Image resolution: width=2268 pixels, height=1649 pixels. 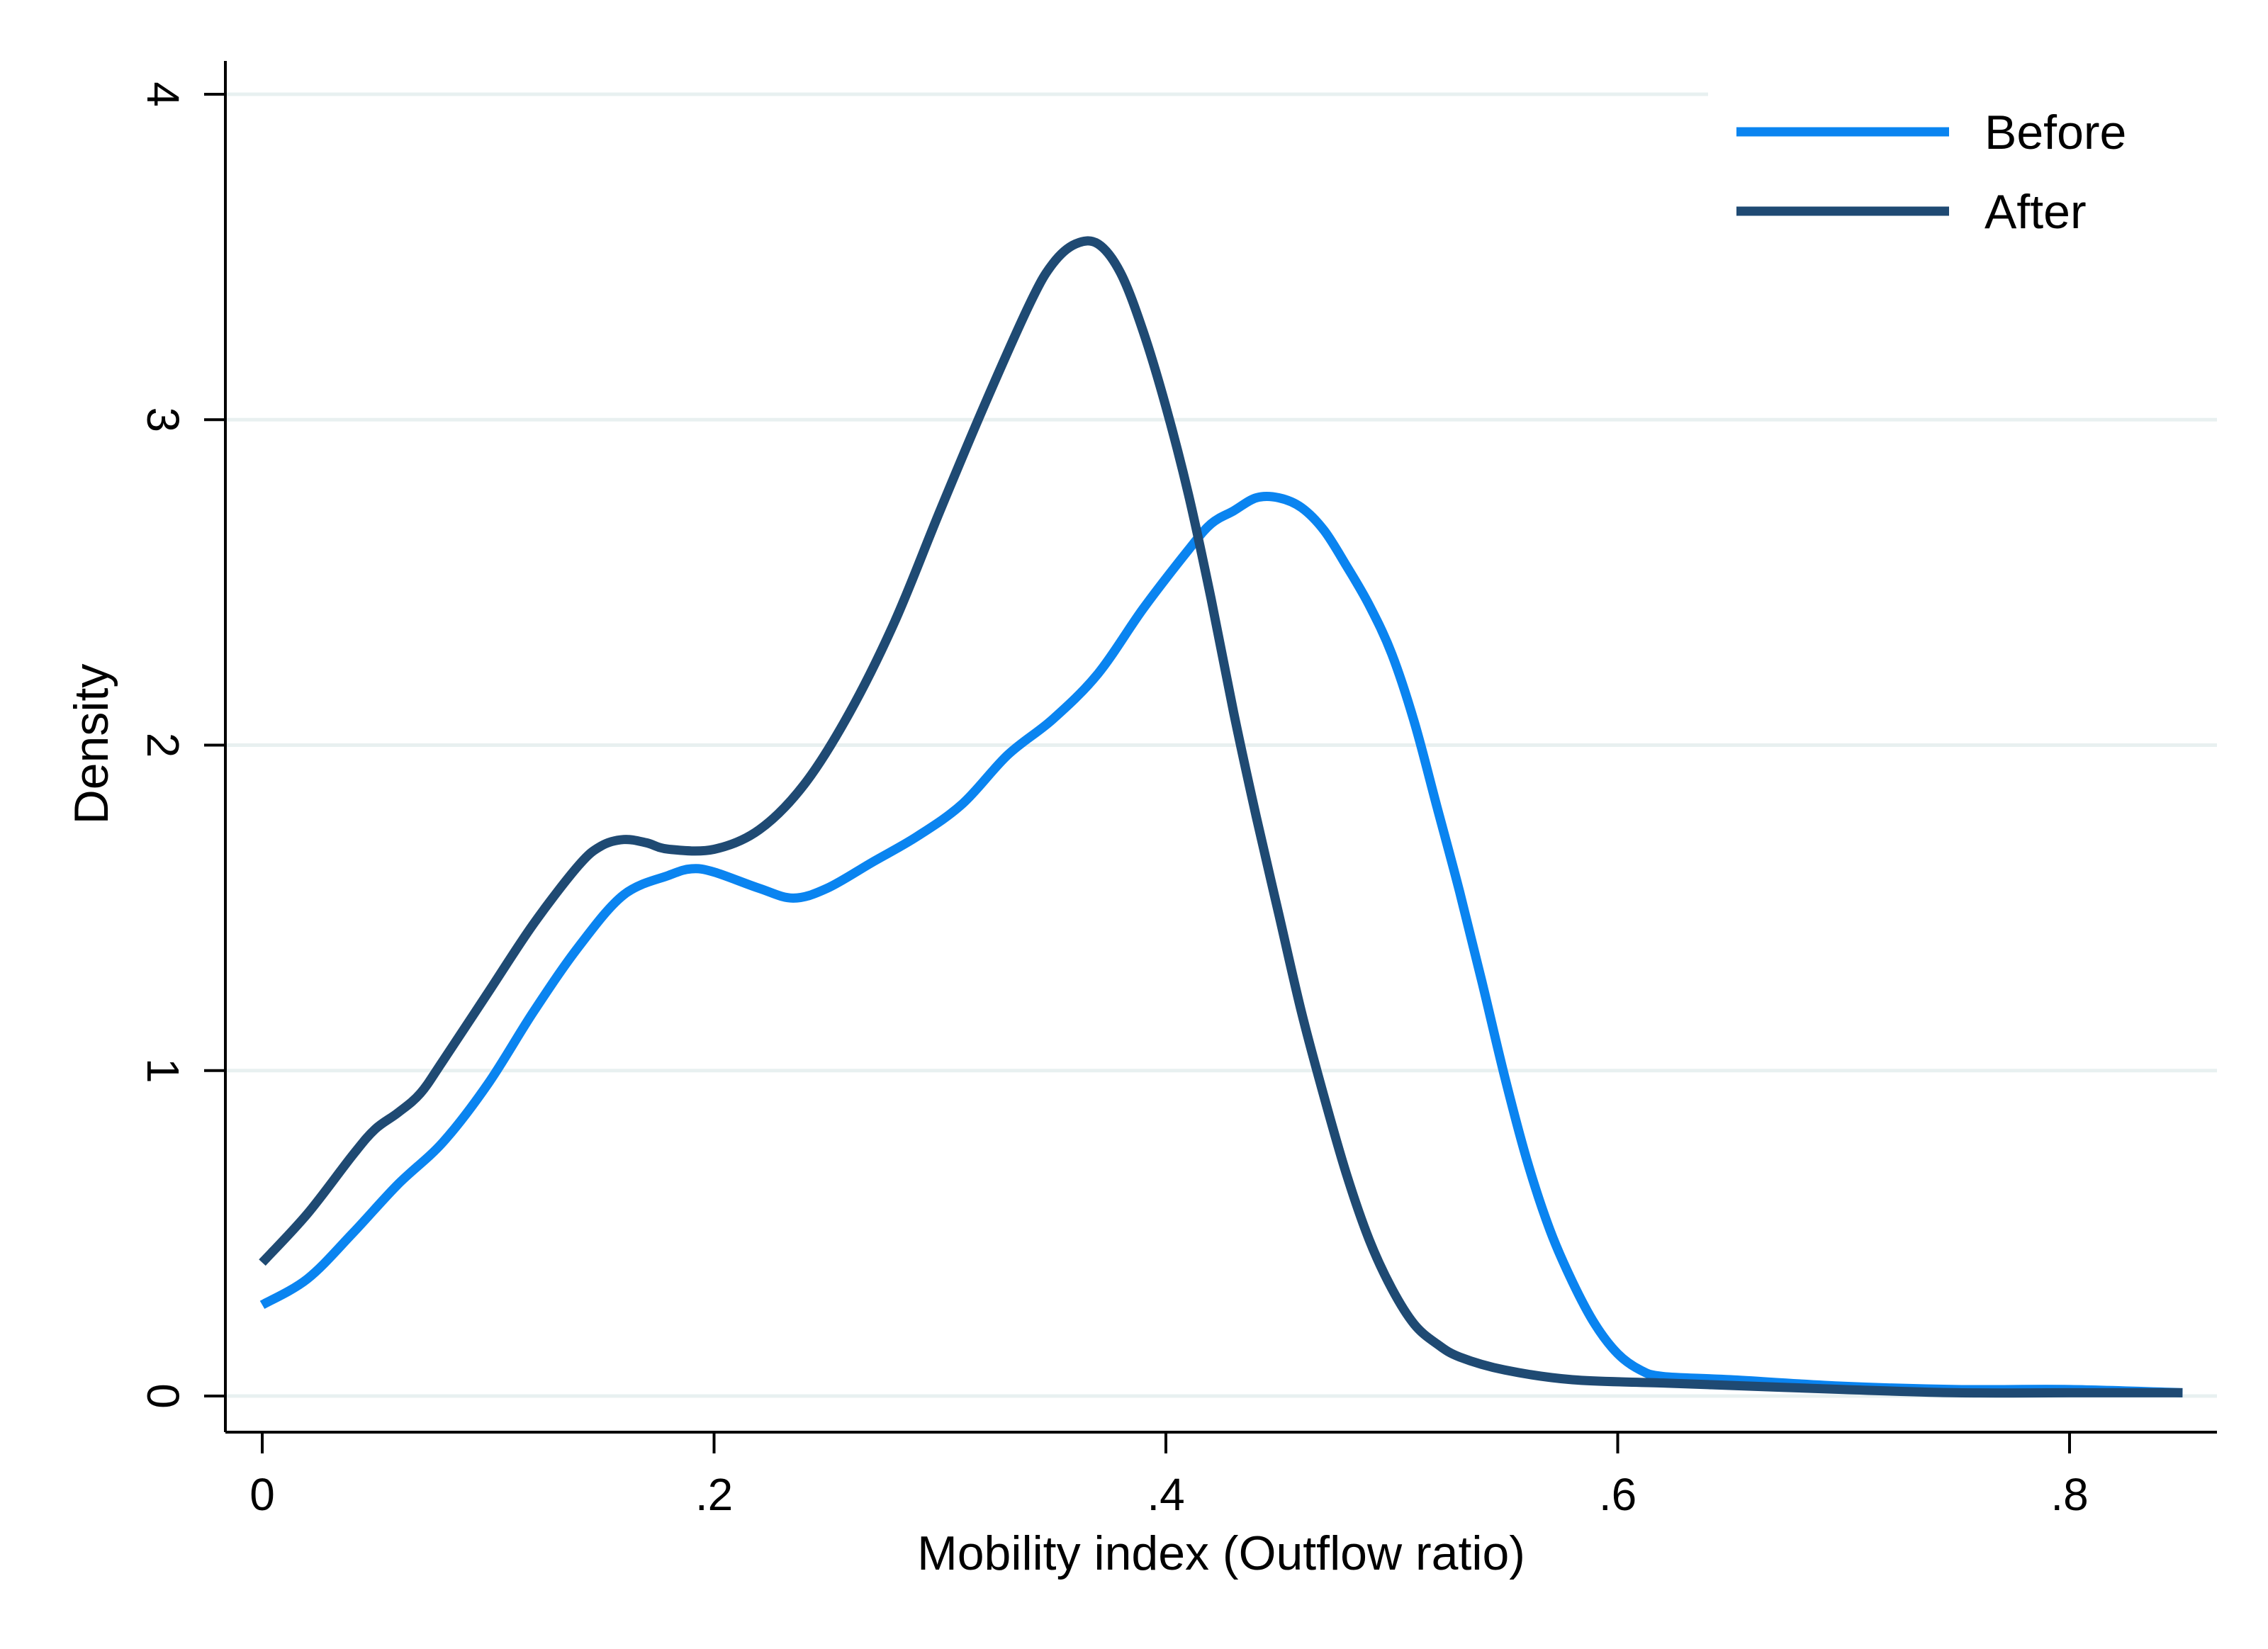 What do you see at coordinates (163, 94) in the screenshot?
I see `y-tick-label-4: 4` at bounding box center [163, 94].